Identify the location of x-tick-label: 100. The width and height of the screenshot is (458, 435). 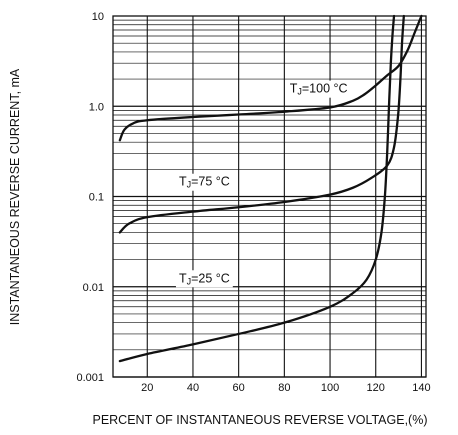
(330, 388).